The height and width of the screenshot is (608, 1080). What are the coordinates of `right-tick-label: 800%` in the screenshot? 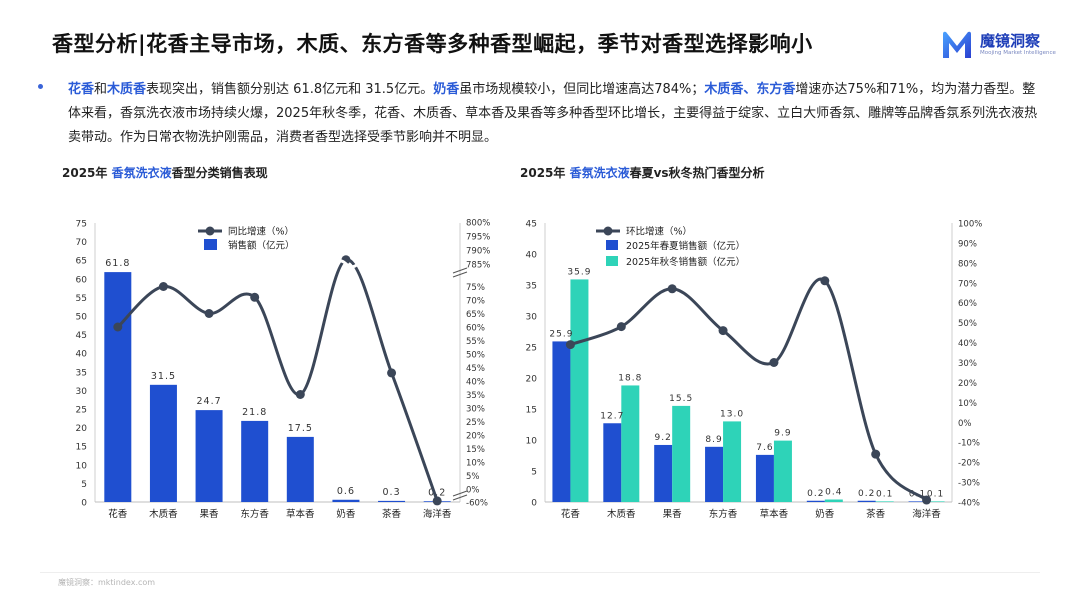 It's located at (478, 224).